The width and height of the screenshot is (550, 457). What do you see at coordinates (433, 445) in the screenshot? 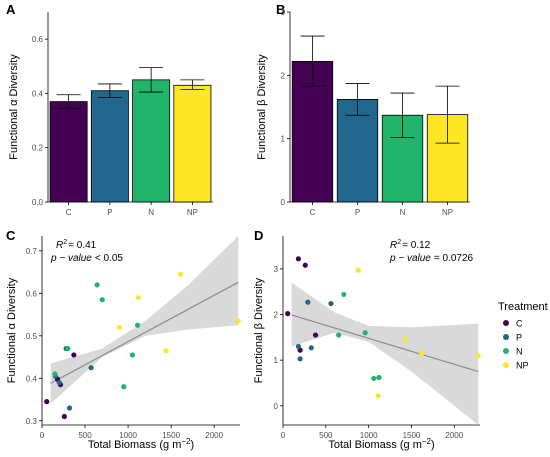
I see `panel-d-x-axis-close-paren: )` at bounding box center [433, 445].